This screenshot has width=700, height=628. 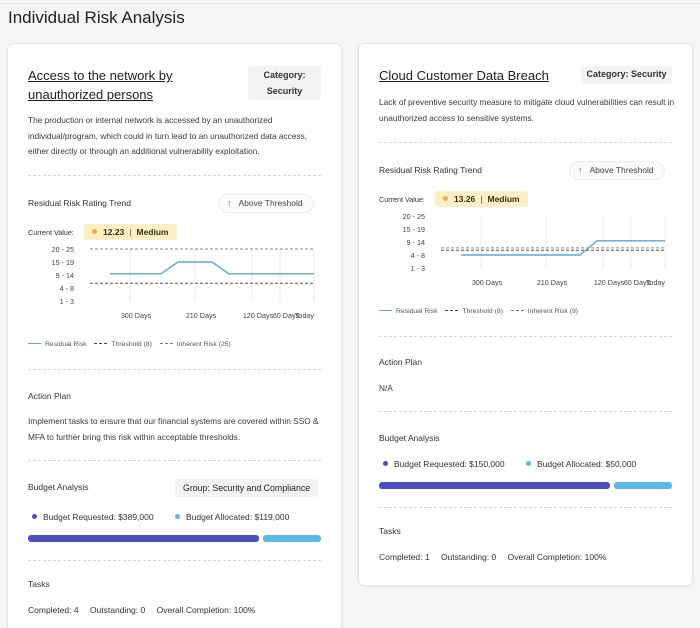 I want to click on budget-allocated-bar, so click(x=292, y=538).